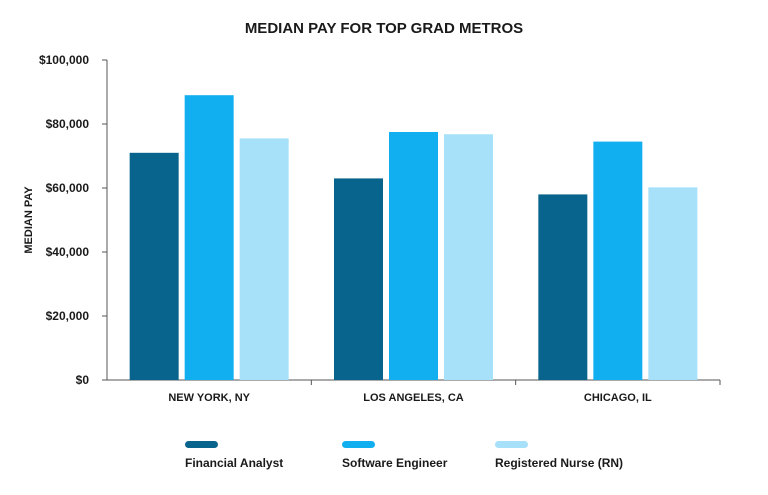  Describe the element at coordinates (68, 188) in the screenshot. I see `y-tick-label: $60,000` at that location.